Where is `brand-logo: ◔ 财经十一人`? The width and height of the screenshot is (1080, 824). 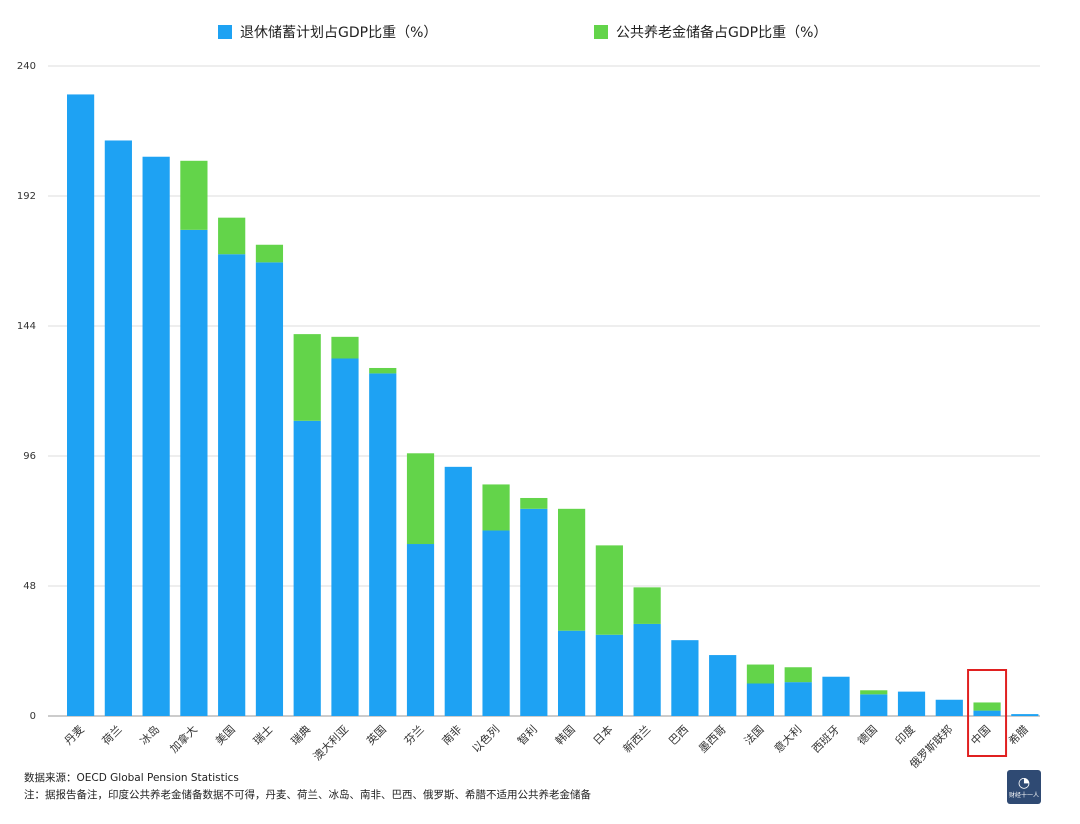
brand-logo: ◔ 财经十一人 is located at coordinates (1024, 787).